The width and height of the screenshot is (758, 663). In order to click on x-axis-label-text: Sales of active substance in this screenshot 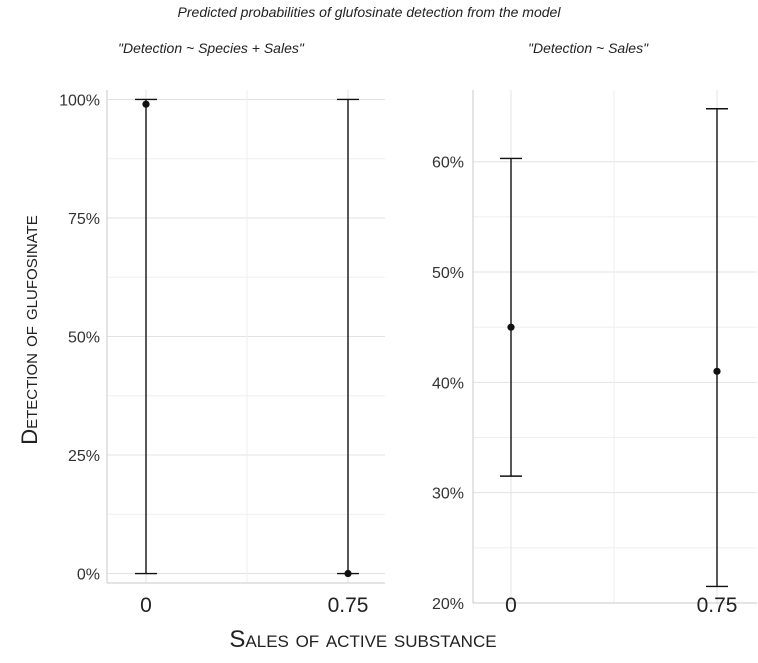, I will do `click(363, 639)`.